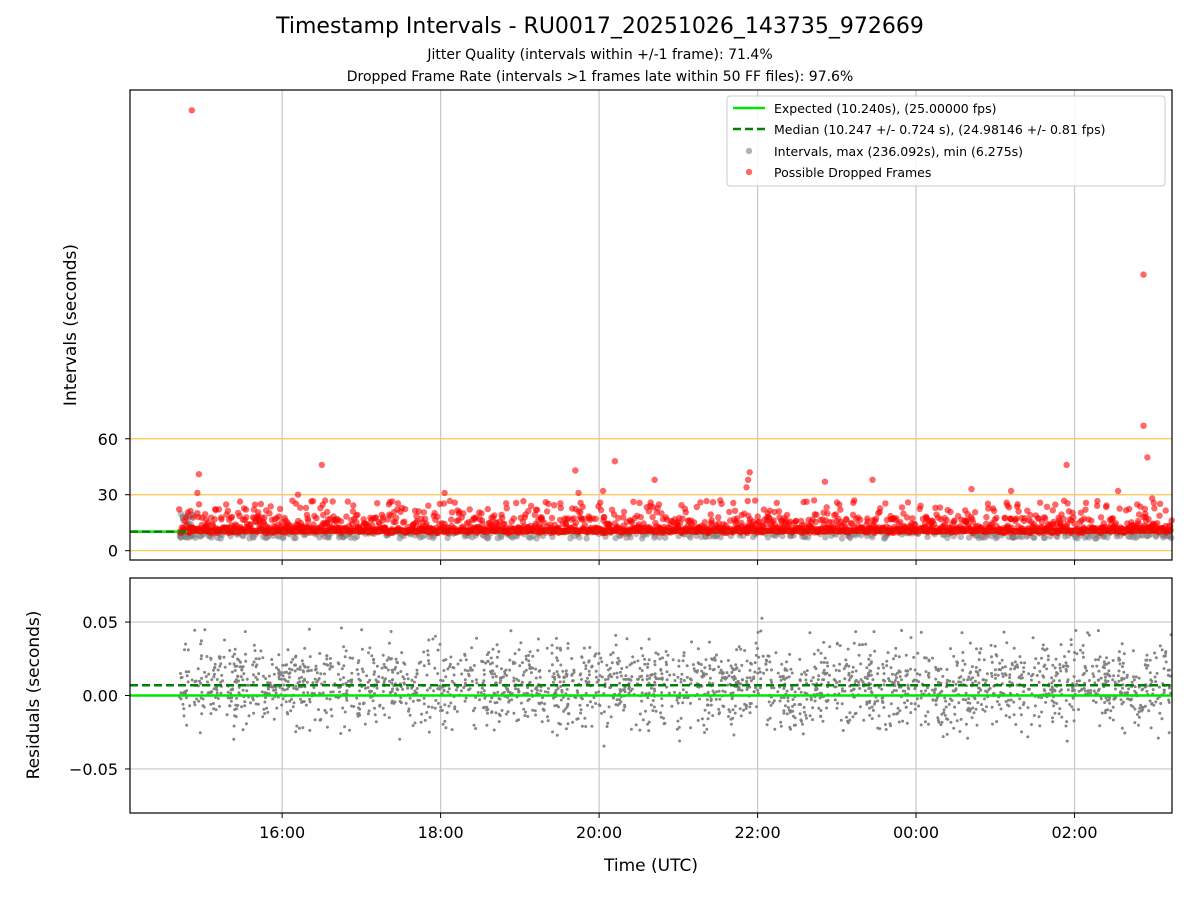 This screenshot has height=900, width=1200. I want to click on bottom-y-tick-label: −0.05, so click(93, 769).